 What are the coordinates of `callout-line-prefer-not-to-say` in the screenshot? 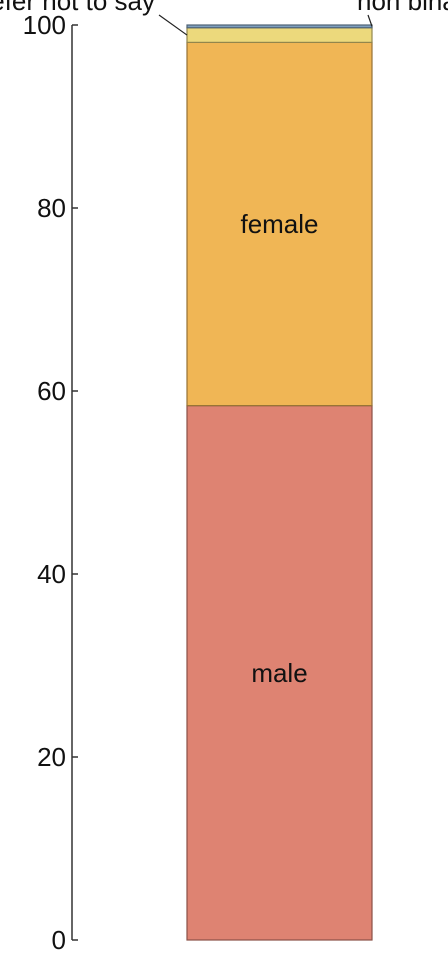 It's located at (173, 25).